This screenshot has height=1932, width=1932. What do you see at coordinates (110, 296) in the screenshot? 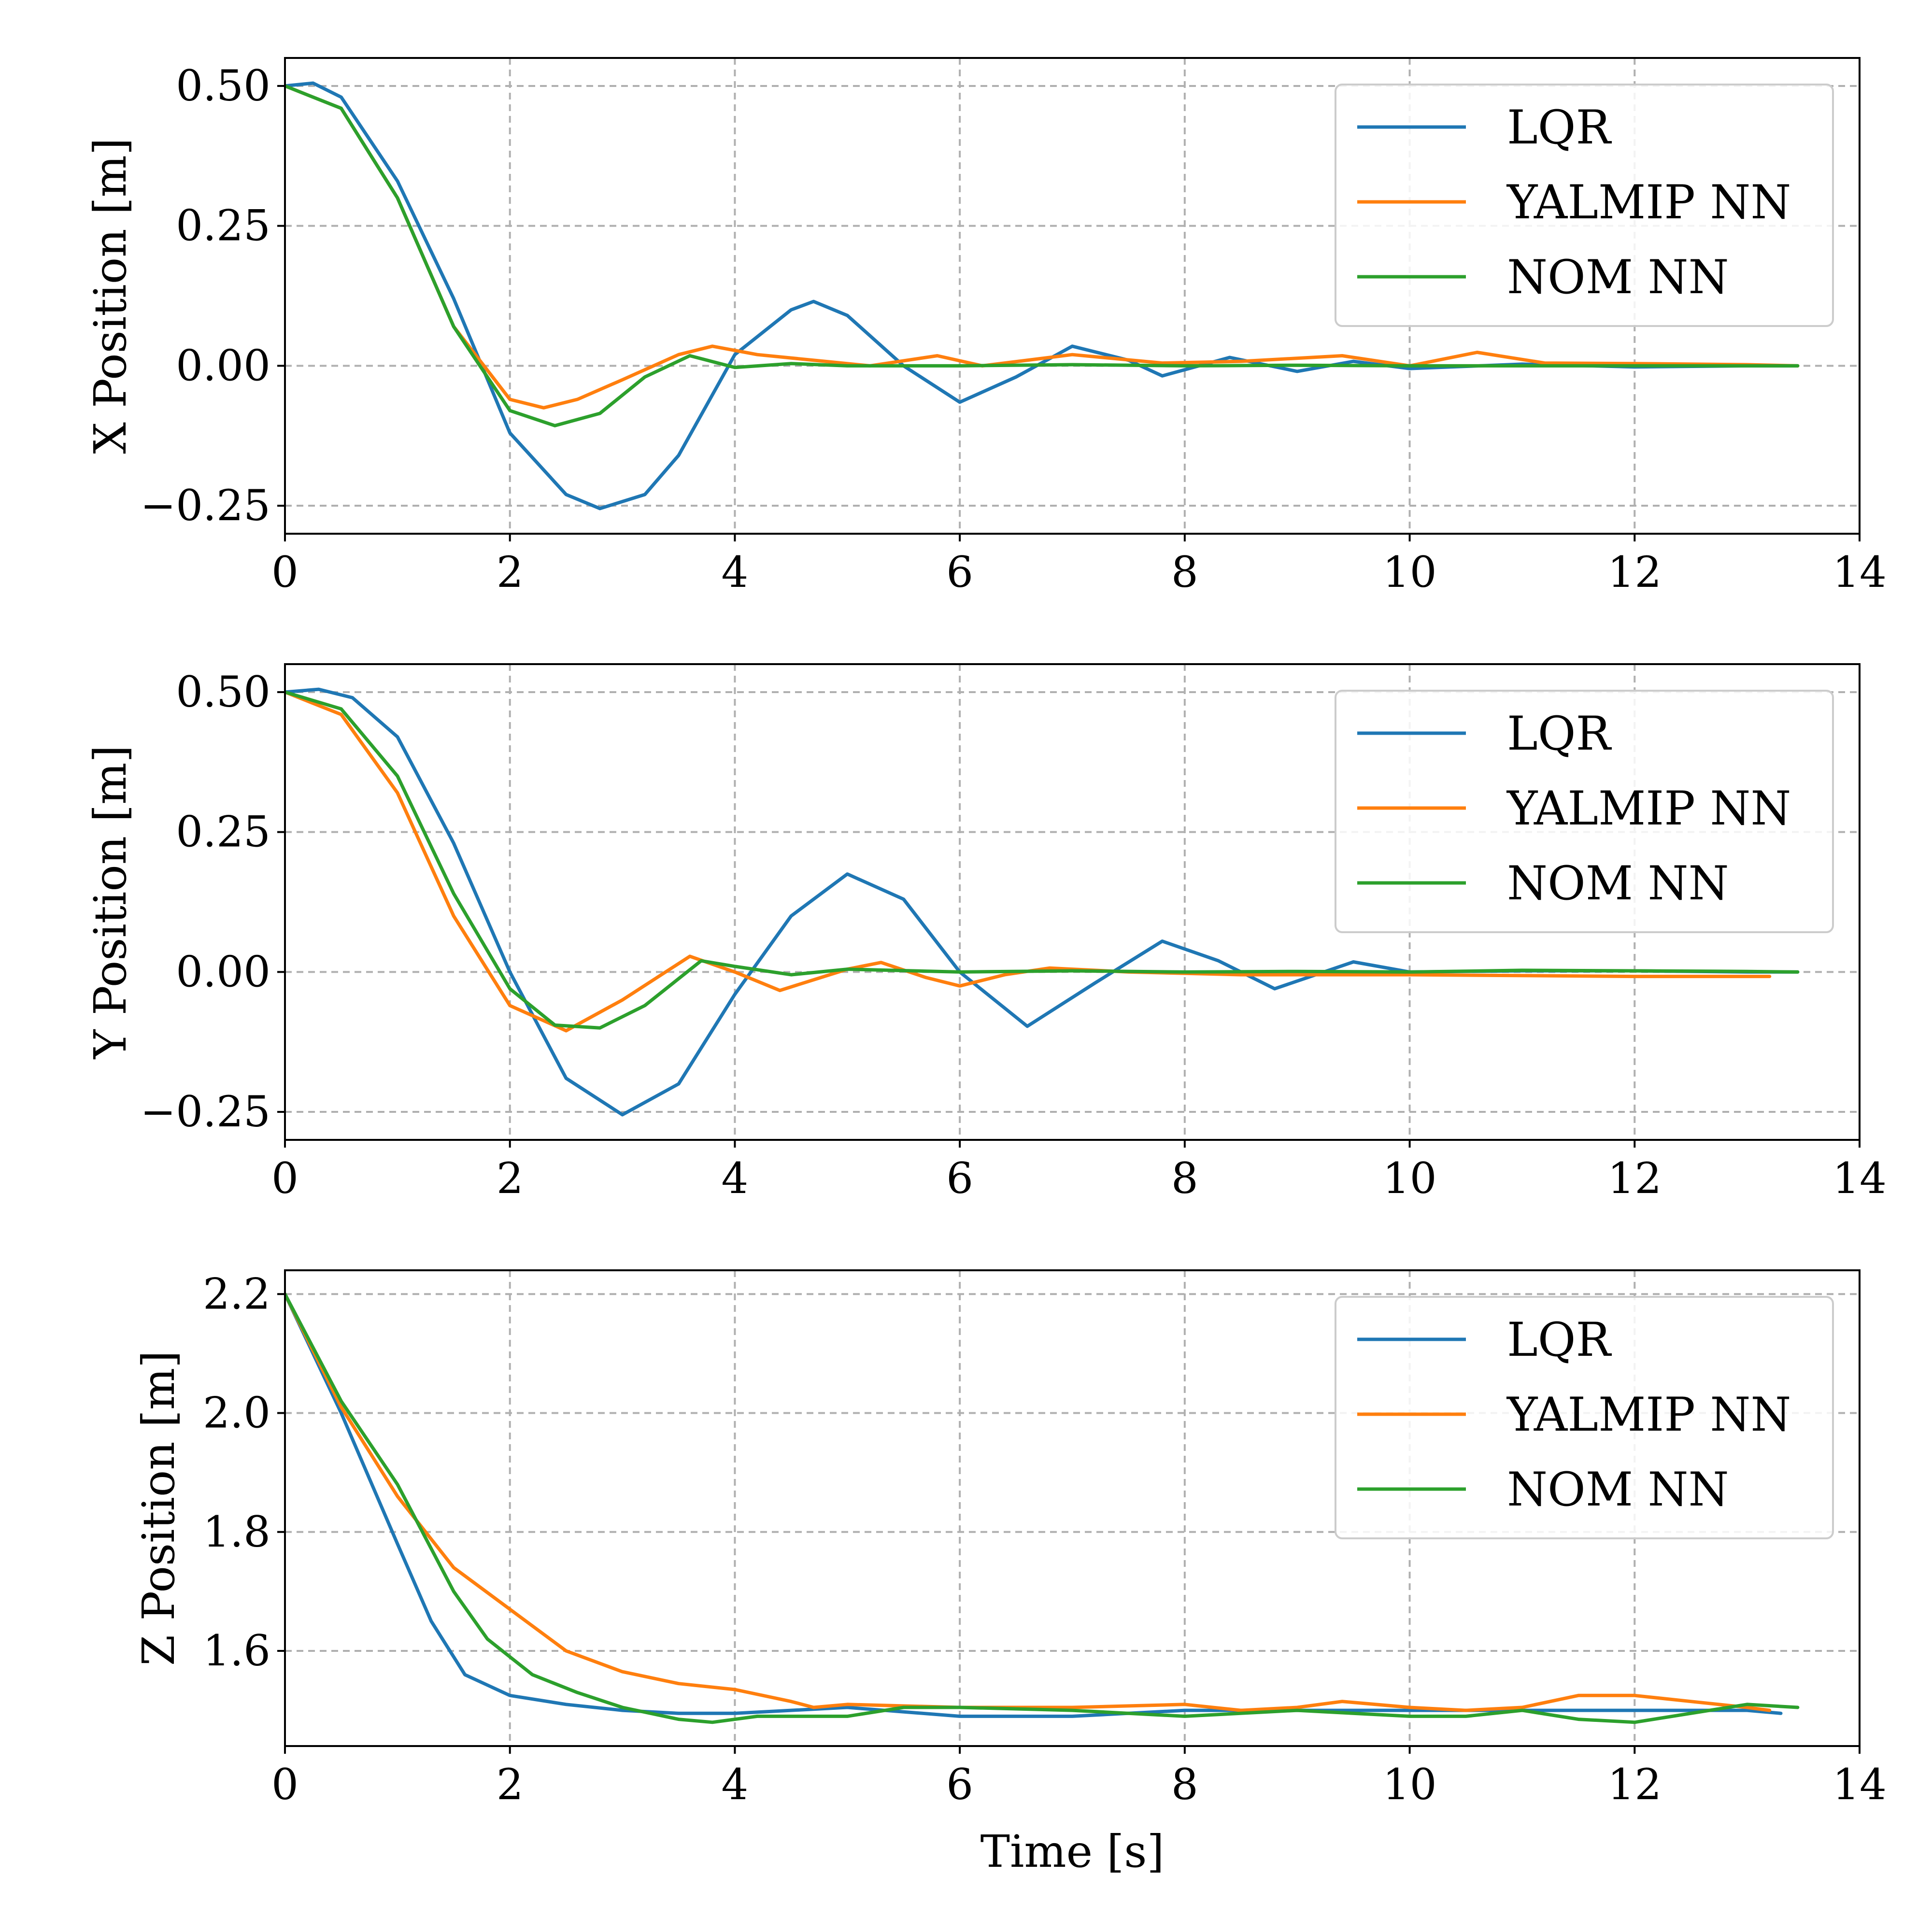
I see `y-axis-label: X Position [m]` at bounding box center [110, 296].